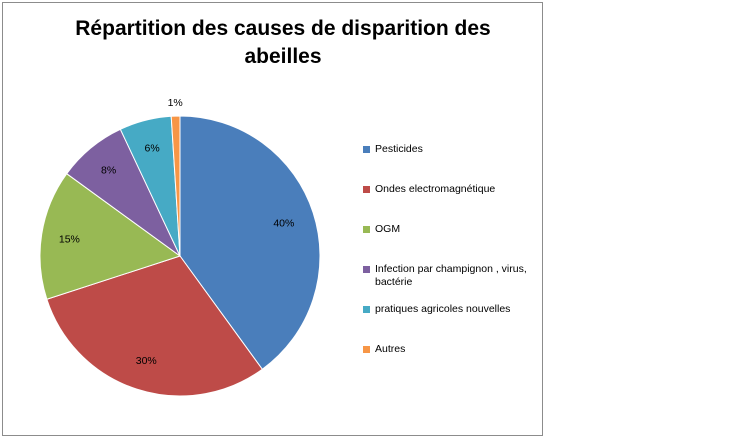 This screenshot has width=736, height=440. I want to click on data-label-pratiques: 6%, so click(152, 149).